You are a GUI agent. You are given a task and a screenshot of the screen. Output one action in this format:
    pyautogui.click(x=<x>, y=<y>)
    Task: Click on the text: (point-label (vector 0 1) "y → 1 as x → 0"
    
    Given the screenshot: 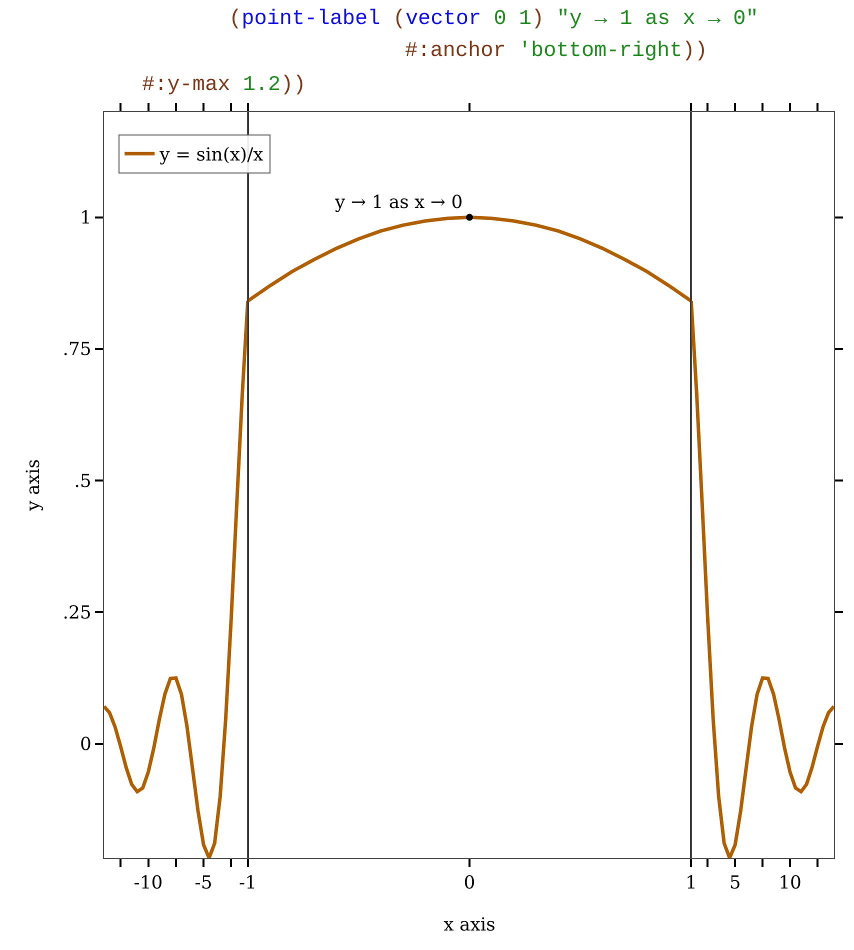 What is the action you would take?
    pyautogui.click(x=493, y=19)
    